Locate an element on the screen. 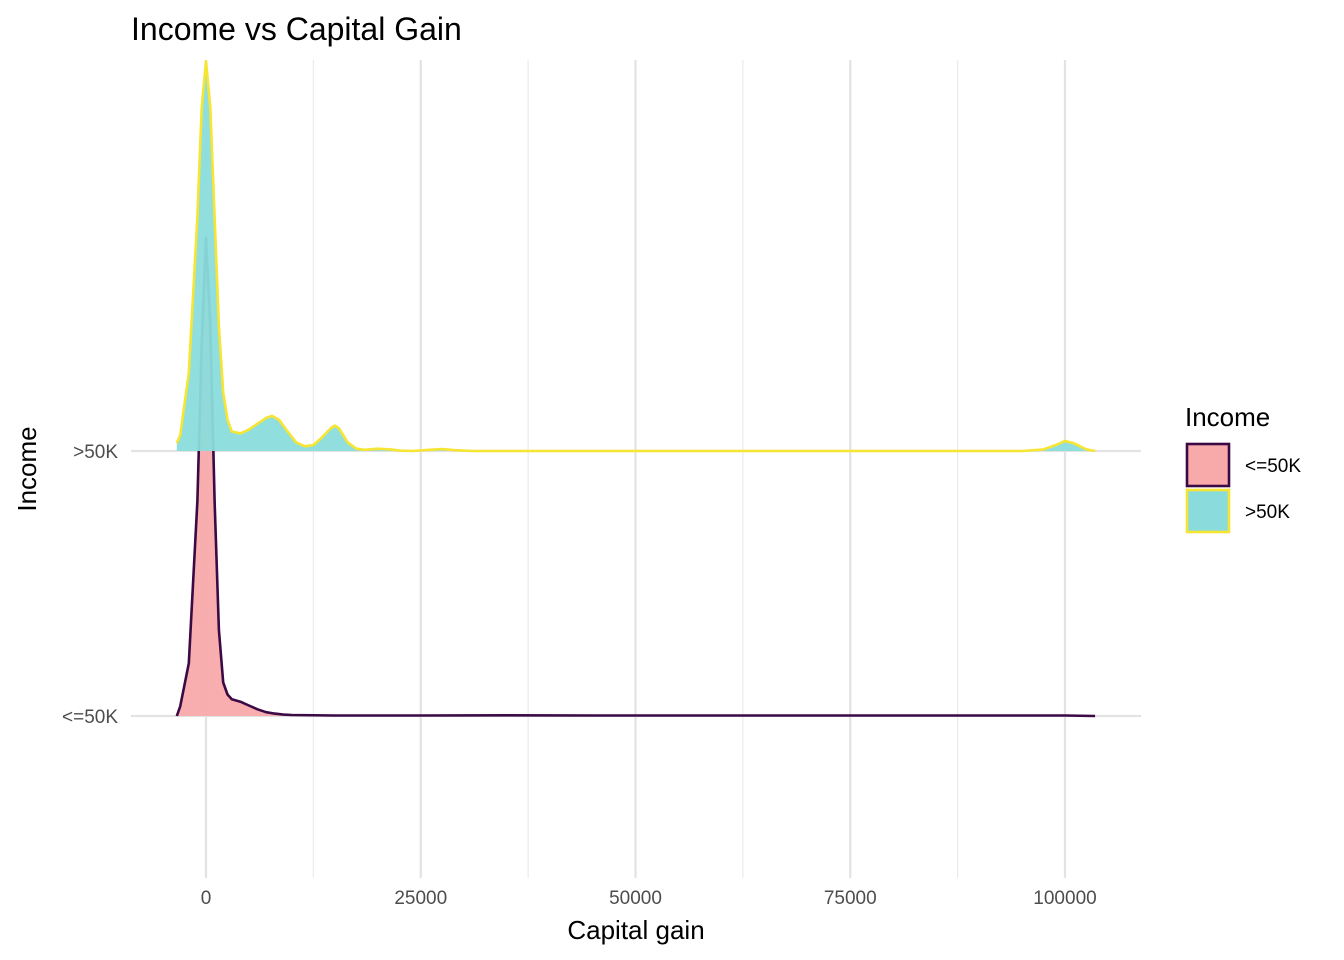 Image resolution: width=1344 pixels, height=960 pixels. x-tick-label: 100000 is located at coordinates (1064, 898).